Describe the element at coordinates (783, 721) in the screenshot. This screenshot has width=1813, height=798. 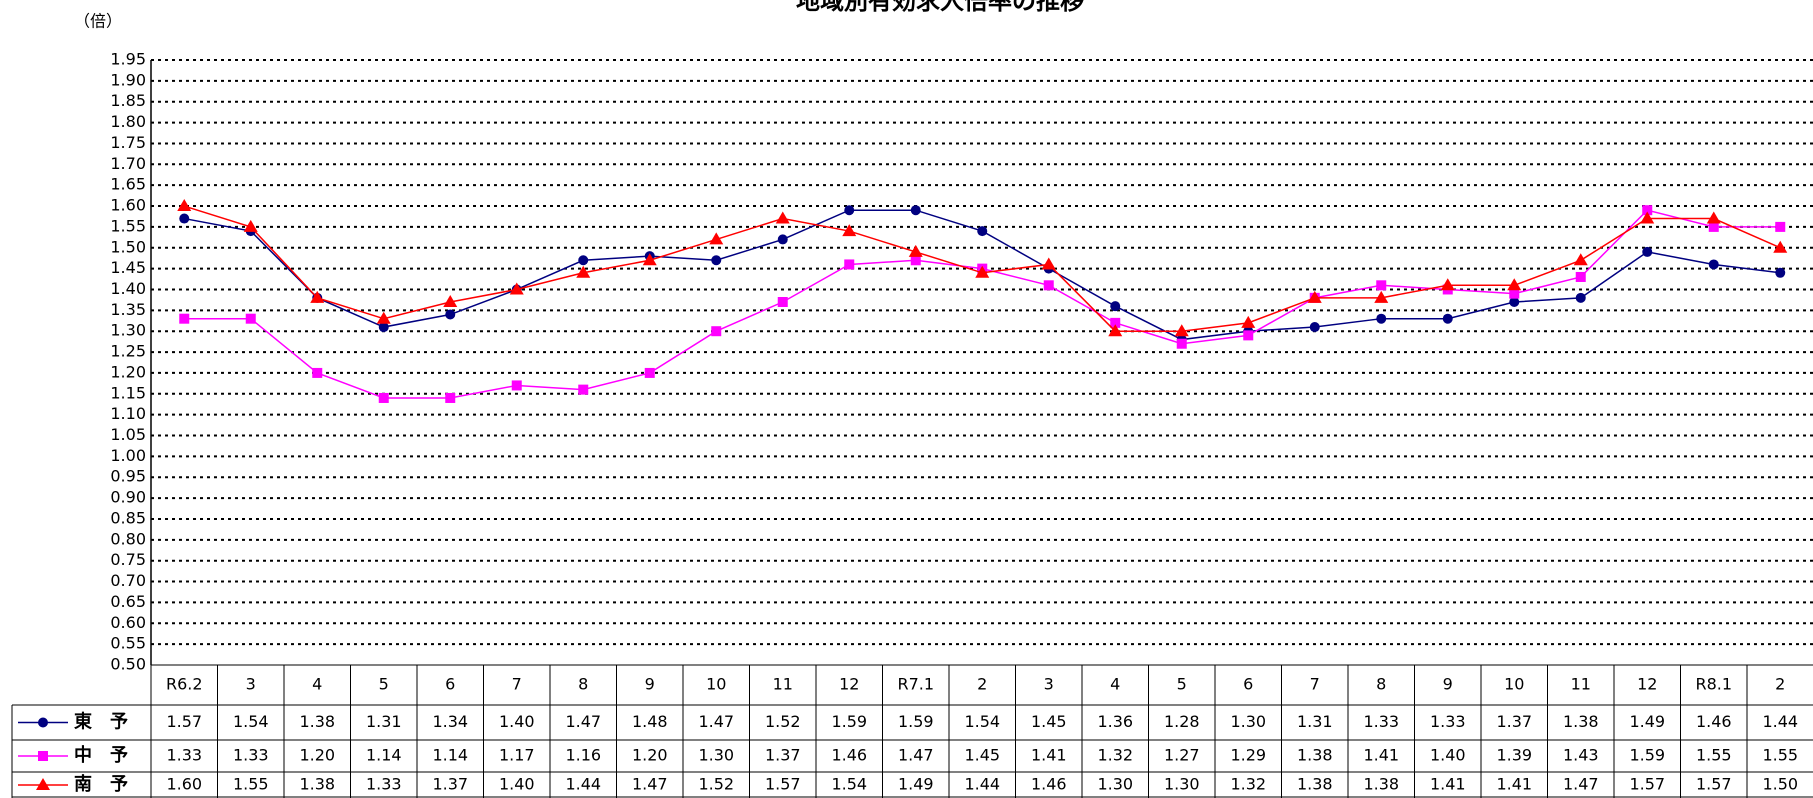
I see `value-label: 1.52` at that location.